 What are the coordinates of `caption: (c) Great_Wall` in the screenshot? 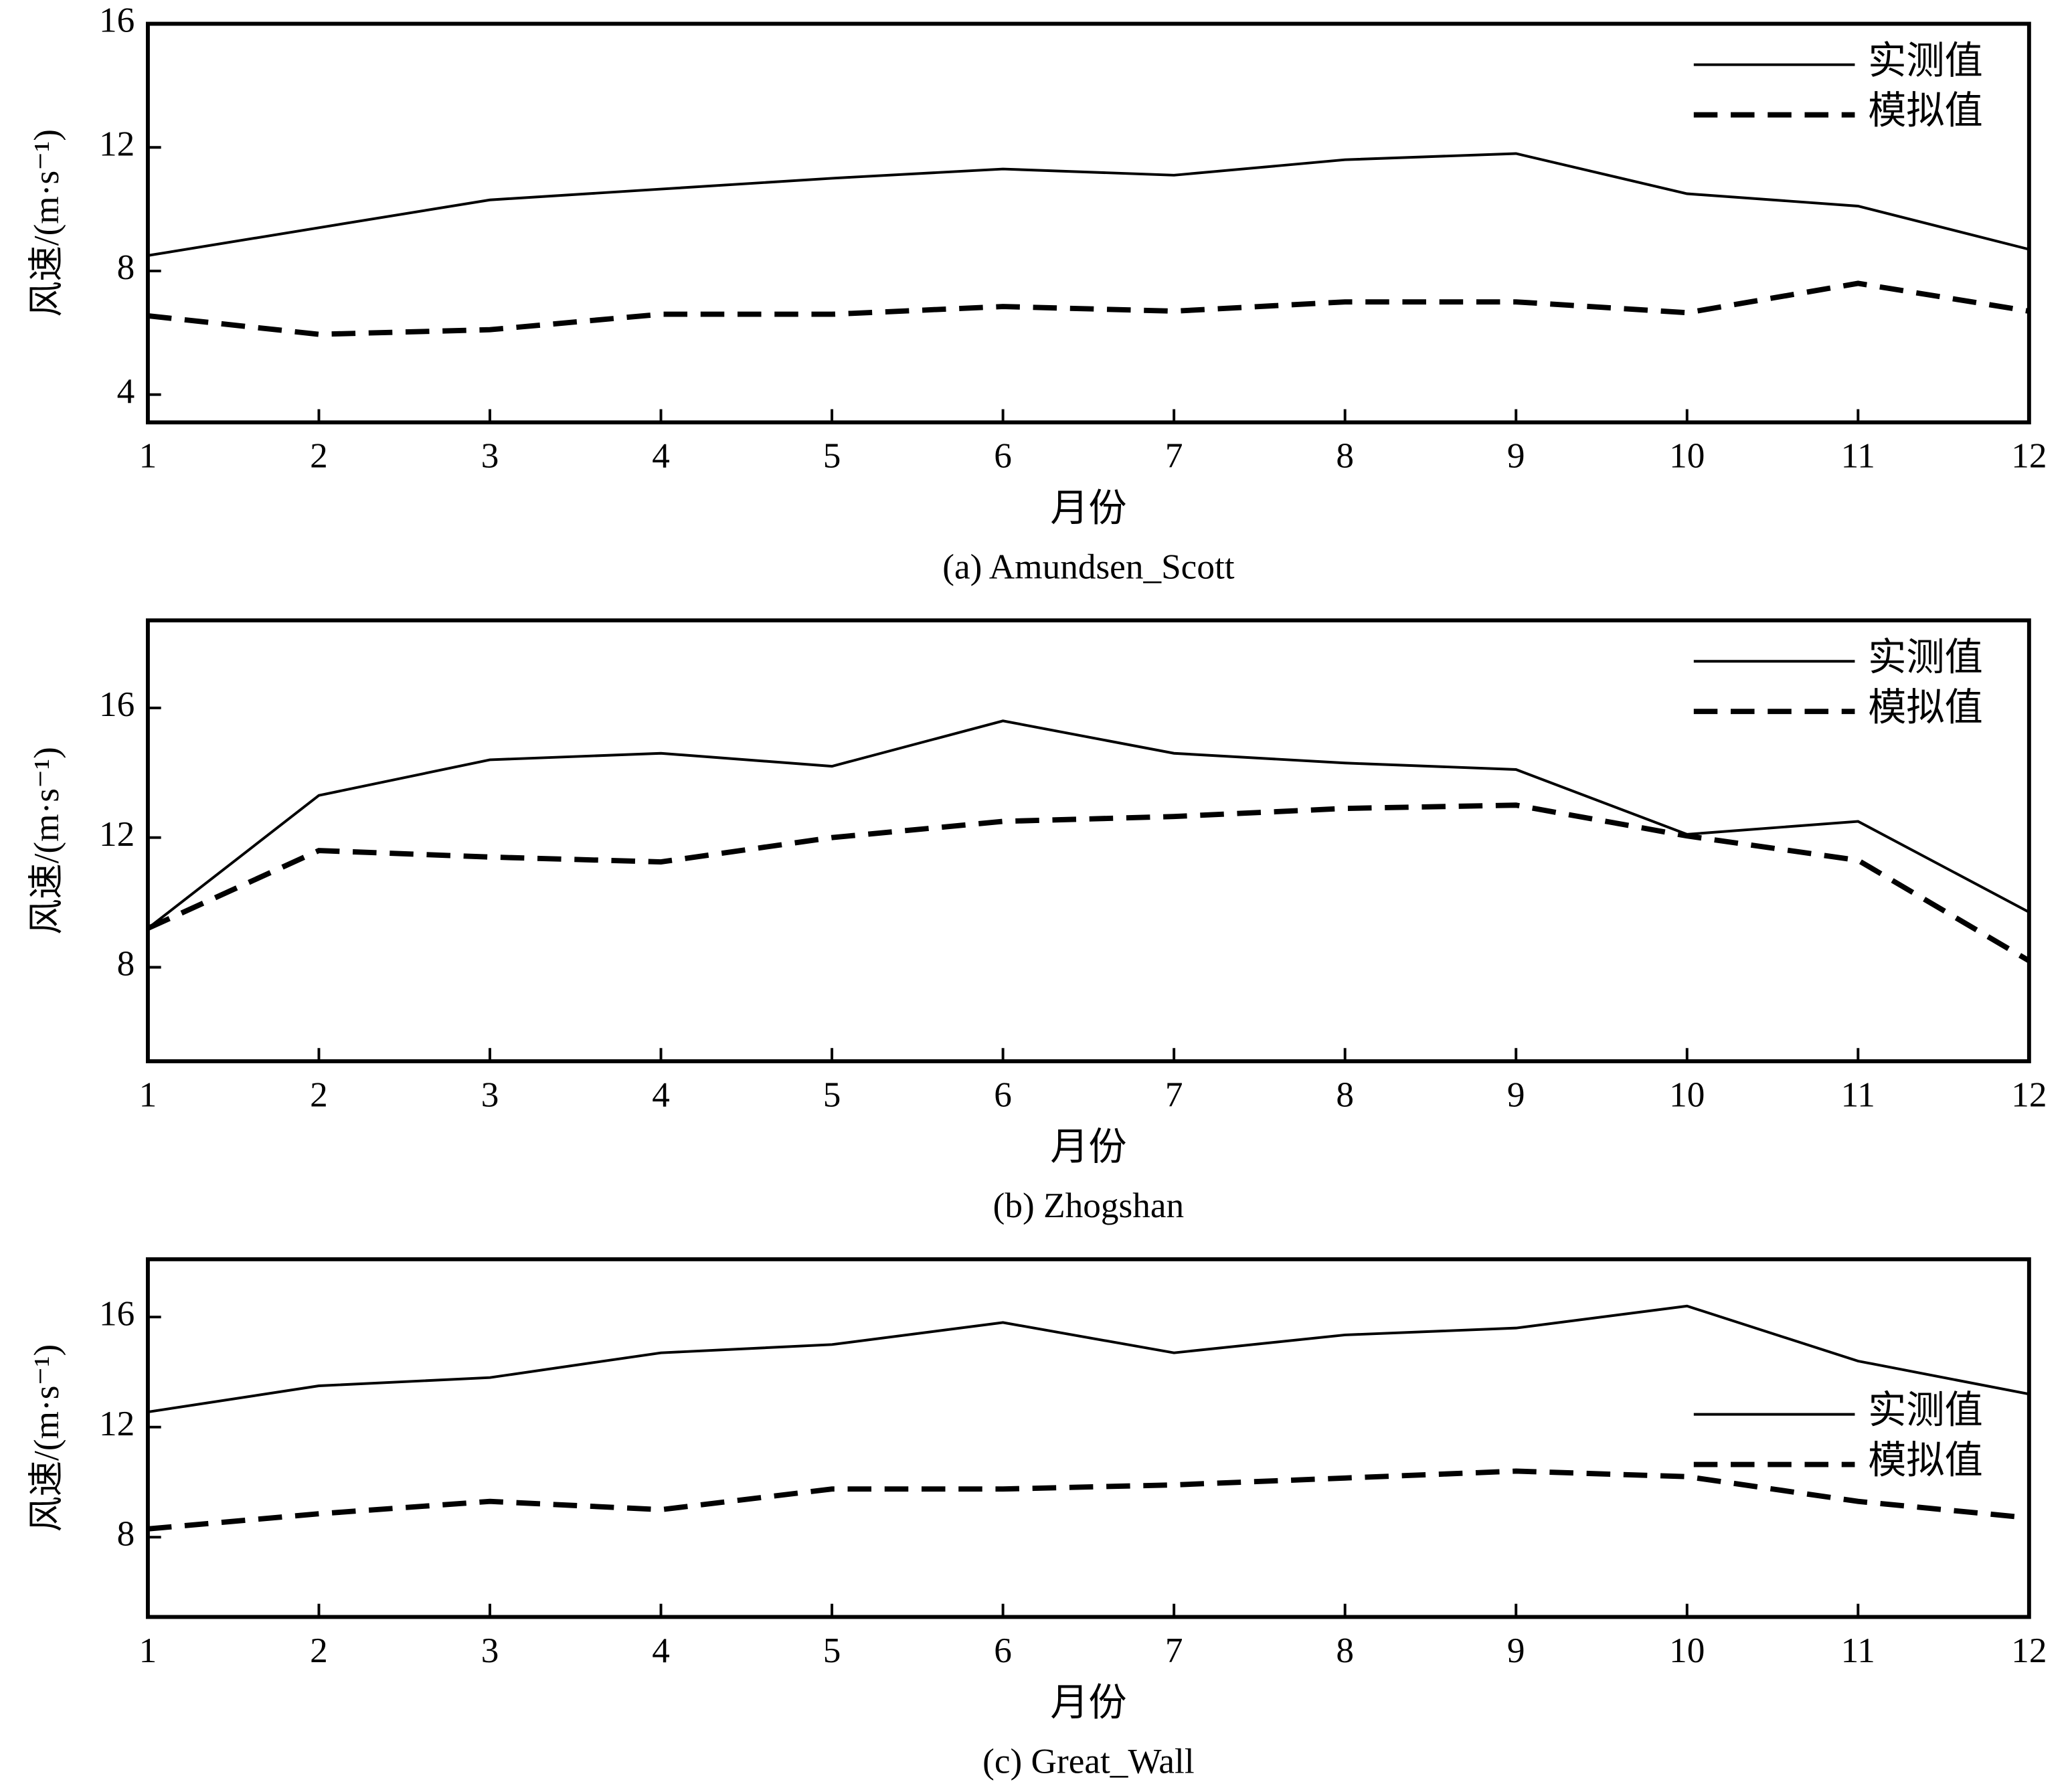 It's located at (1088, 1761).